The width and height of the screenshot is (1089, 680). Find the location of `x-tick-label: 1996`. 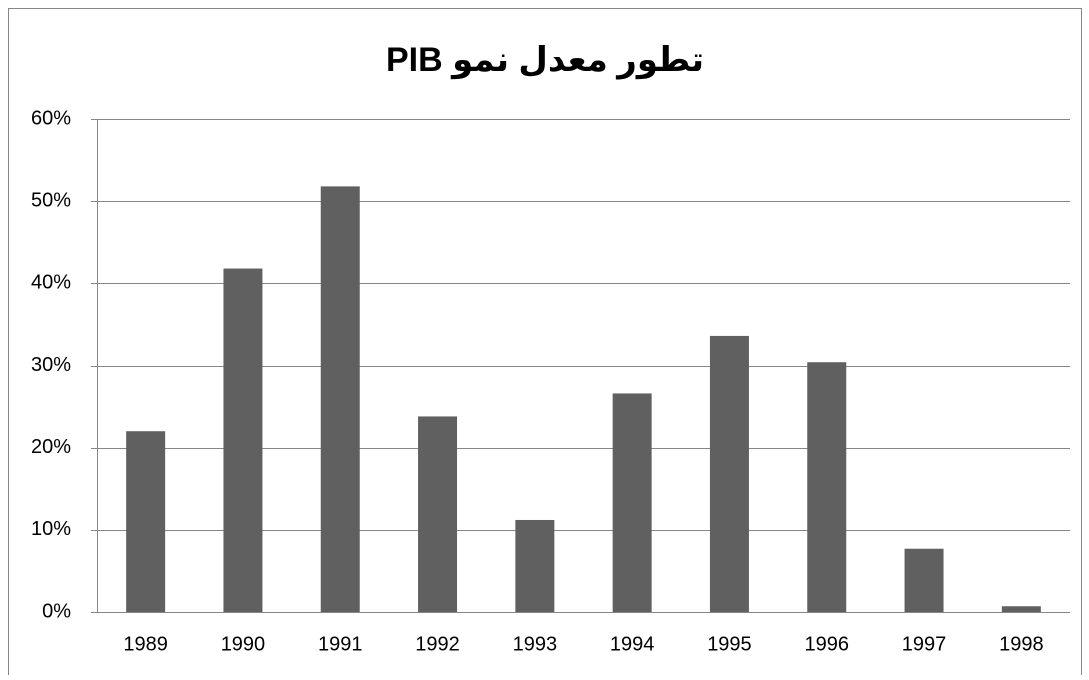

x-tick-label: 1996 is located at coordinates (827, 644).